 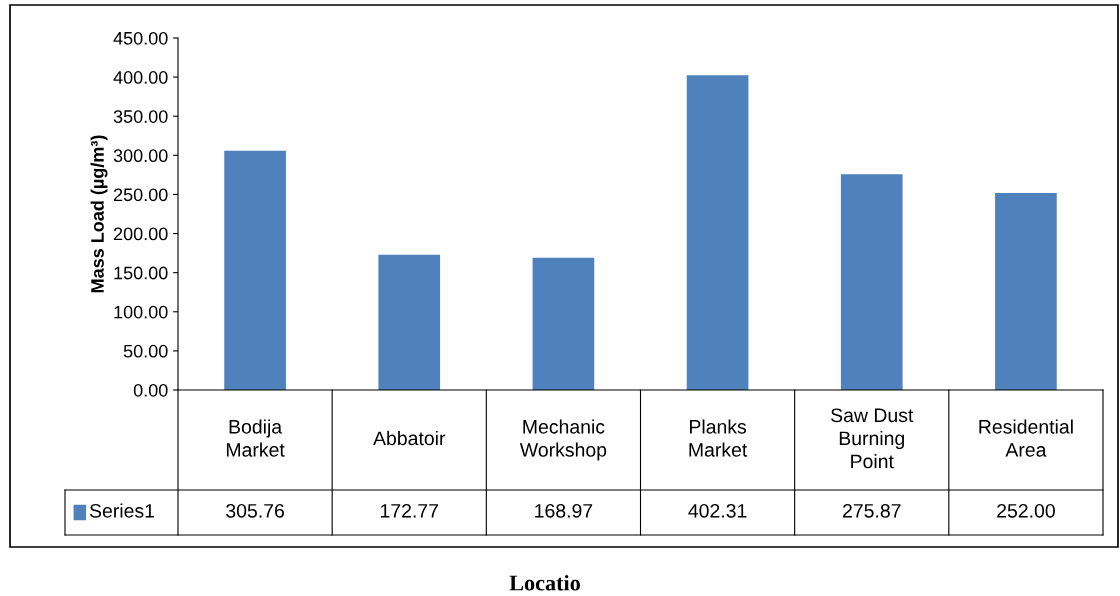 I want to click on x-tick-label: Mechanic Workshop, so click(x=563, y=440).